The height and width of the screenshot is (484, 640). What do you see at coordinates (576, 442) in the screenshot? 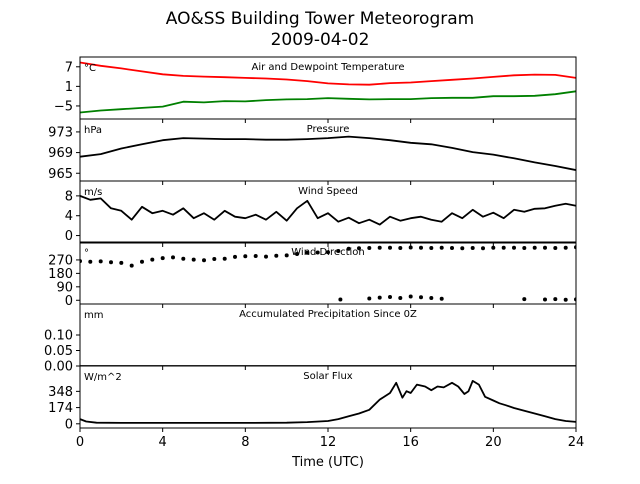
I see `xtick-label: 24` at bounding box center [576, 442].